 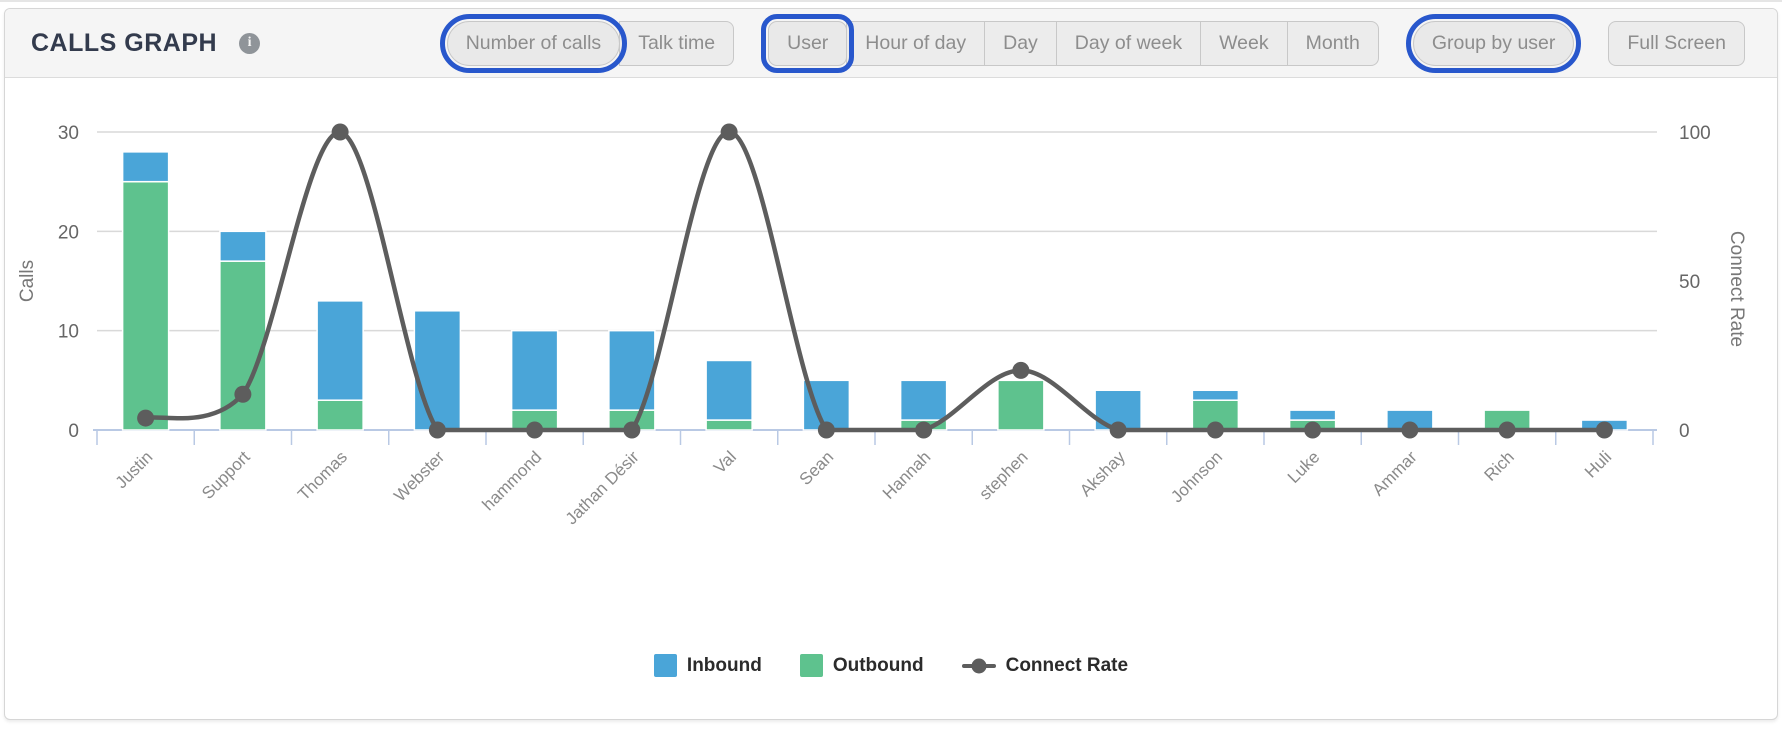 I want to click on bar-segment-outbound-val, so click(x=729, y=425).